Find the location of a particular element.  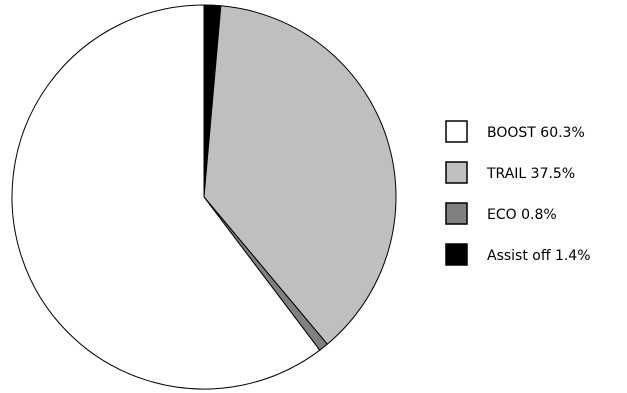

legend-label: ECO 0.8% is located at coordinates (522, 215).